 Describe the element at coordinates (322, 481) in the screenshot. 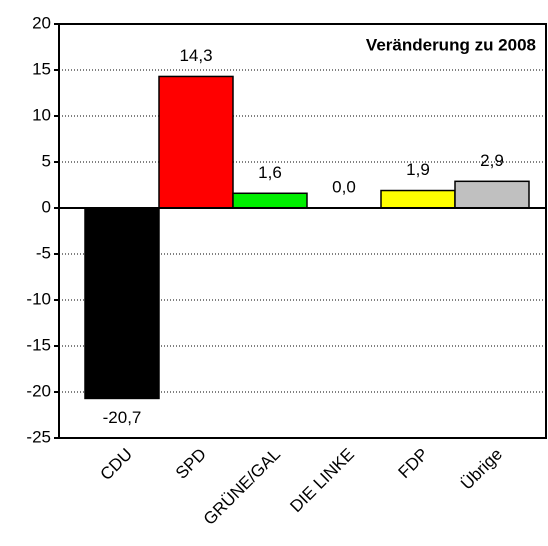

I see `x-tick-label: DIE LINKE` at that location.